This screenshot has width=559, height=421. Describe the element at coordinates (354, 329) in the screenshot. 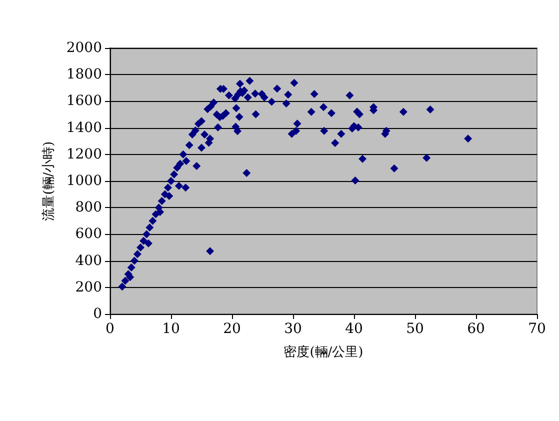

I see `x-tick-label: 40` at that location.